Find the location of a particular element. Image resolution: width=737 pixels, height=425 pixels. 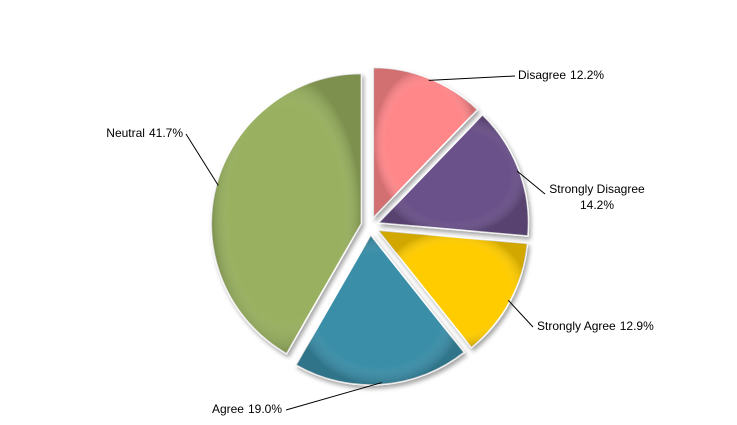

data-label: Disagree 12.2% is located at coordinates (561, 75).